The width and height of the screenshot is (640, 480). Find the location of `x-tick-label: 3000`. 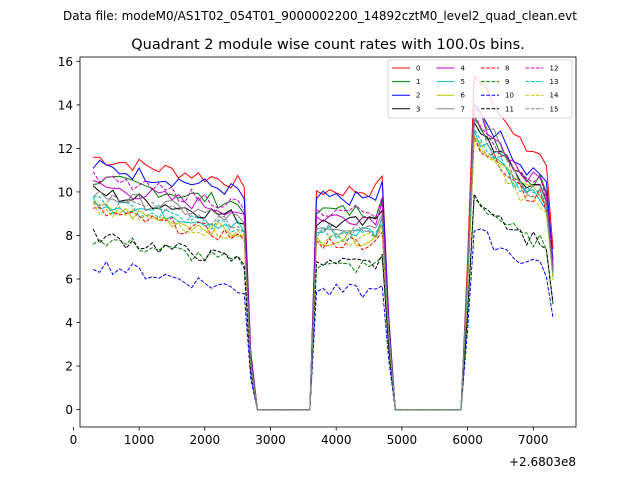

x-tick-label: 3000 is located at coordinates (270, 440).